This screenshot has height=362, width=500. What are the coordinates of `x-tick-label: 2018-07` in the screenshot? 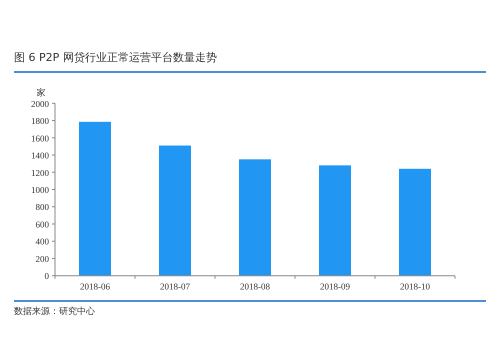 It's located at (175, 287).